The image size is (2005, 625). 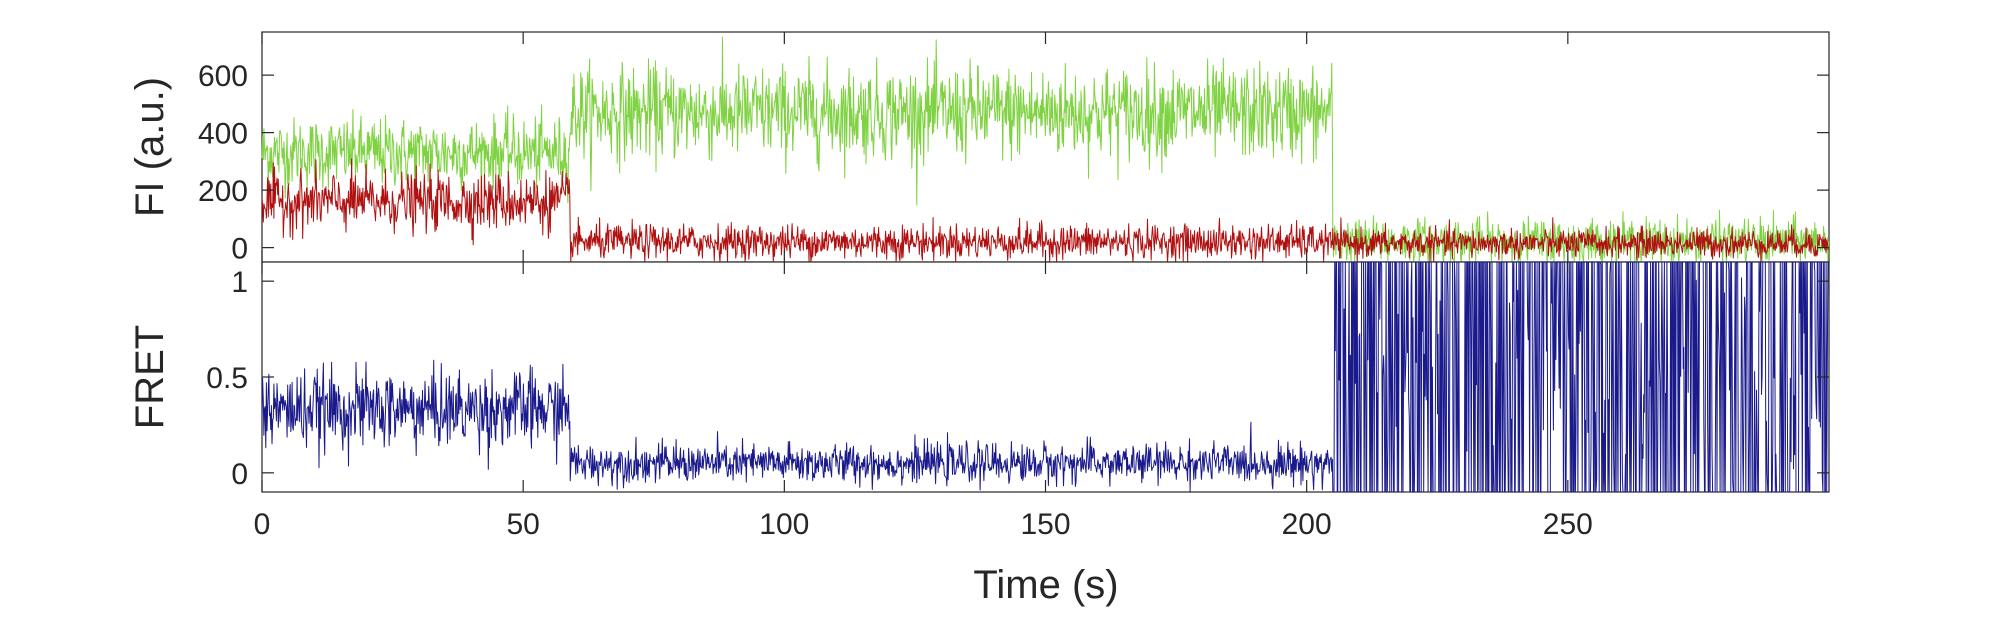 What do you see at coordinates (784, 524) in the screenshot?
I see `xtick-label: 100` at bounding box center [784, 524].